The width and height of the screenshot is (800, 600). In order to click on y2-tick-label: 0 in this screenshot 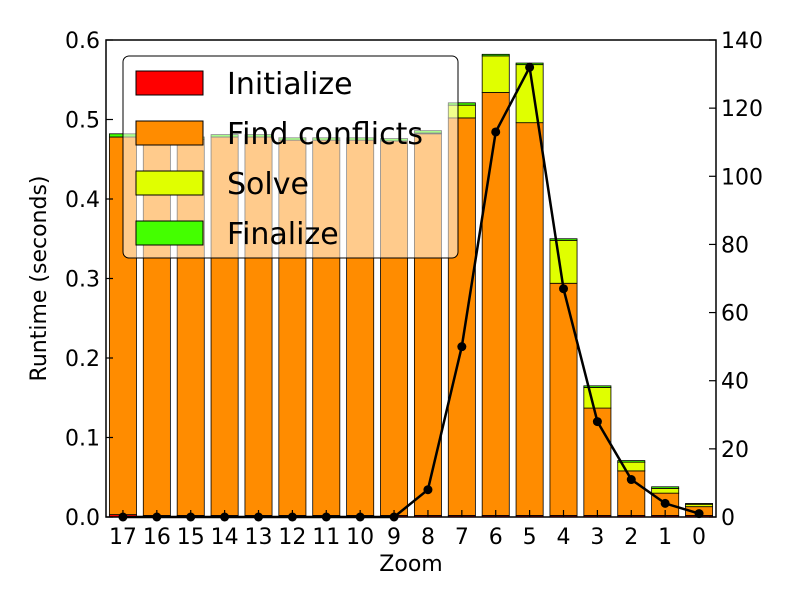, I will do `click(728, 518)`.